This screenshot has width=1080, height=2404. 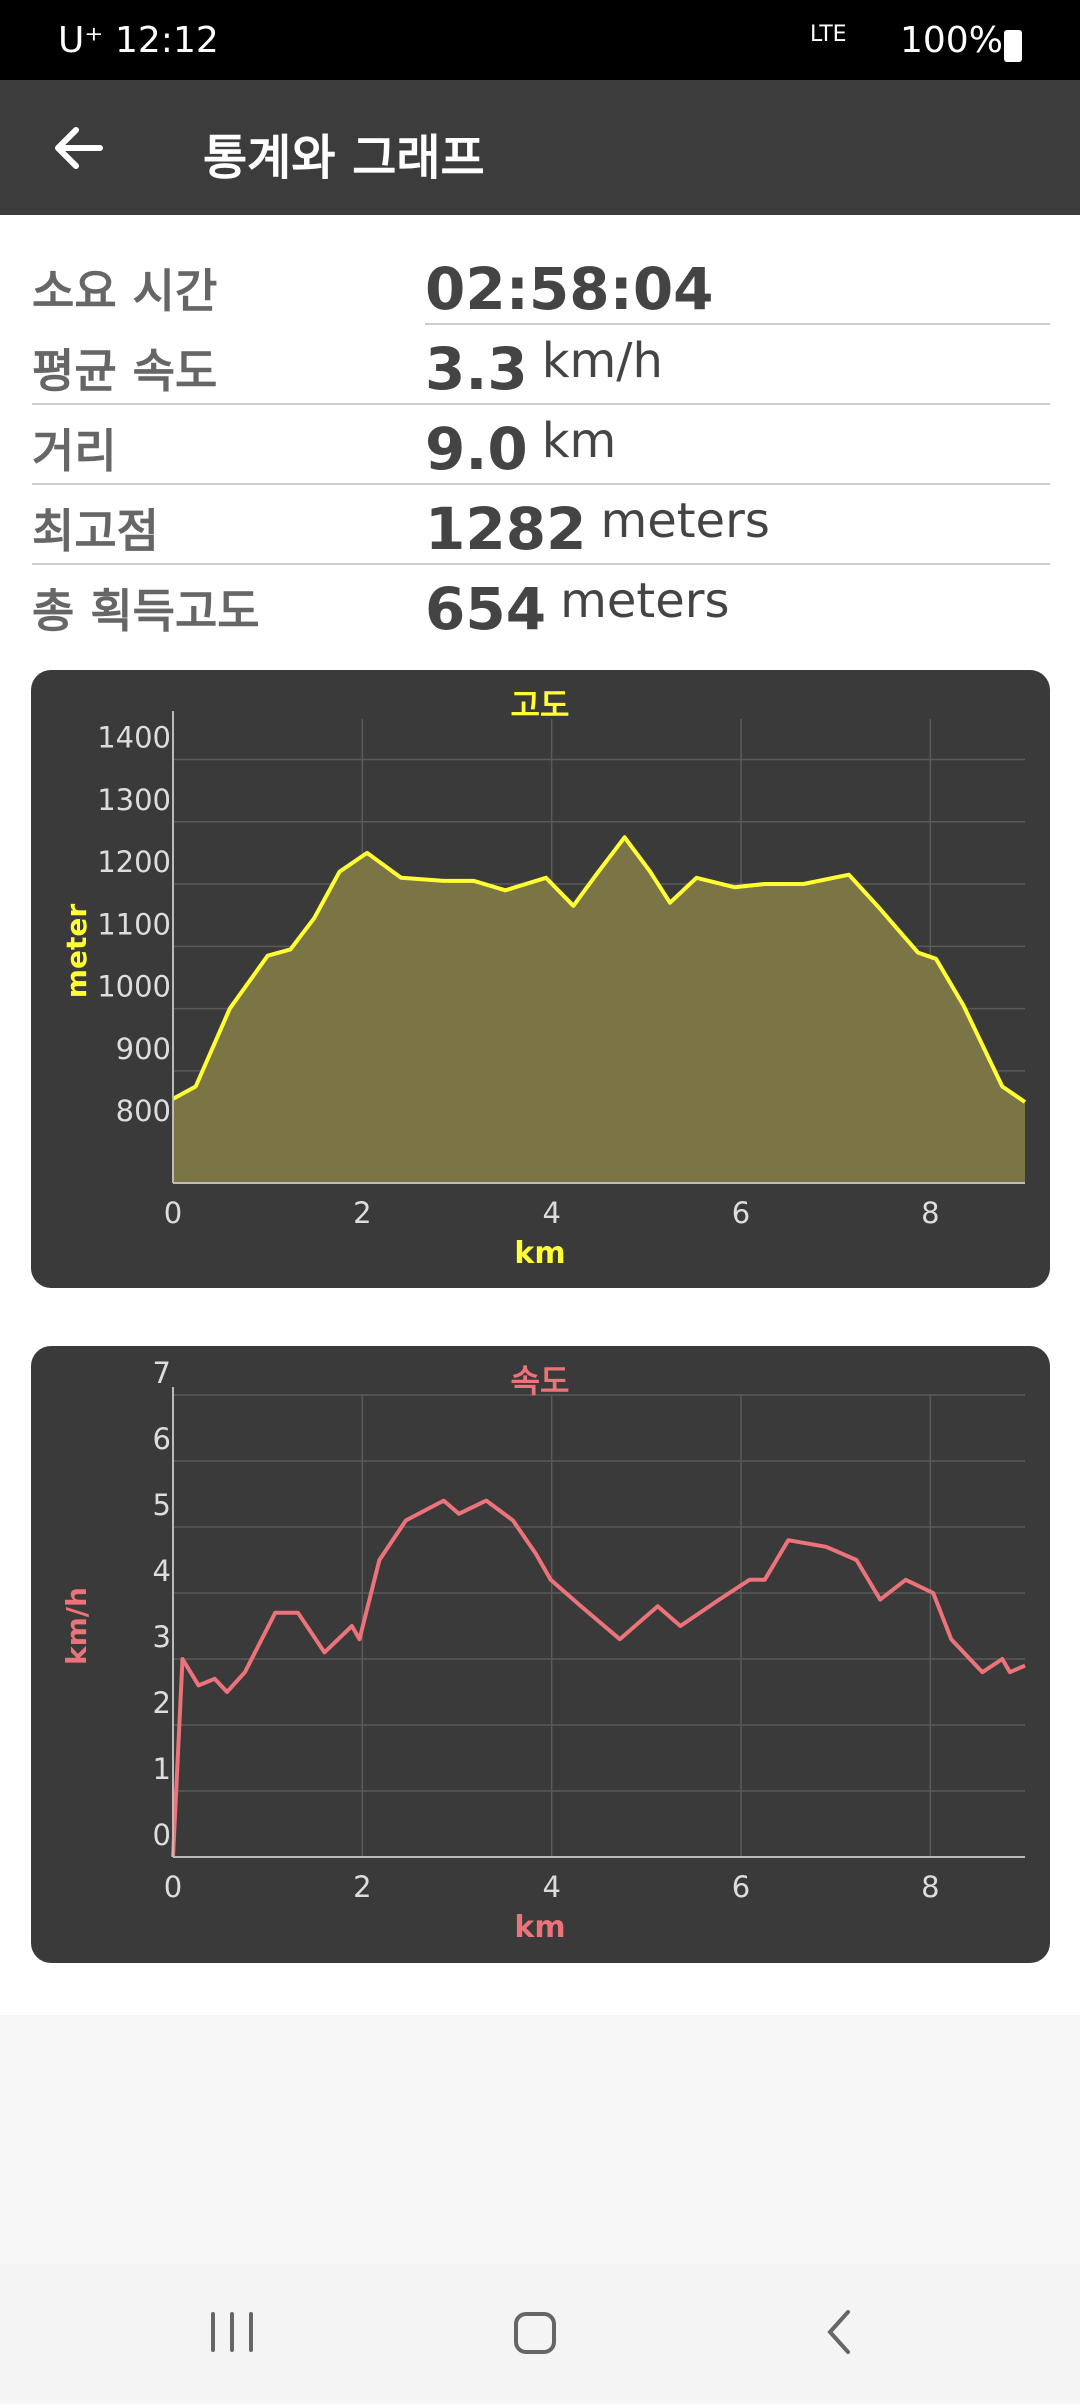 What do you see at coordinates (535, 2333) in the screenshot?
I see `home-button` at bounding box center [535, 2333].